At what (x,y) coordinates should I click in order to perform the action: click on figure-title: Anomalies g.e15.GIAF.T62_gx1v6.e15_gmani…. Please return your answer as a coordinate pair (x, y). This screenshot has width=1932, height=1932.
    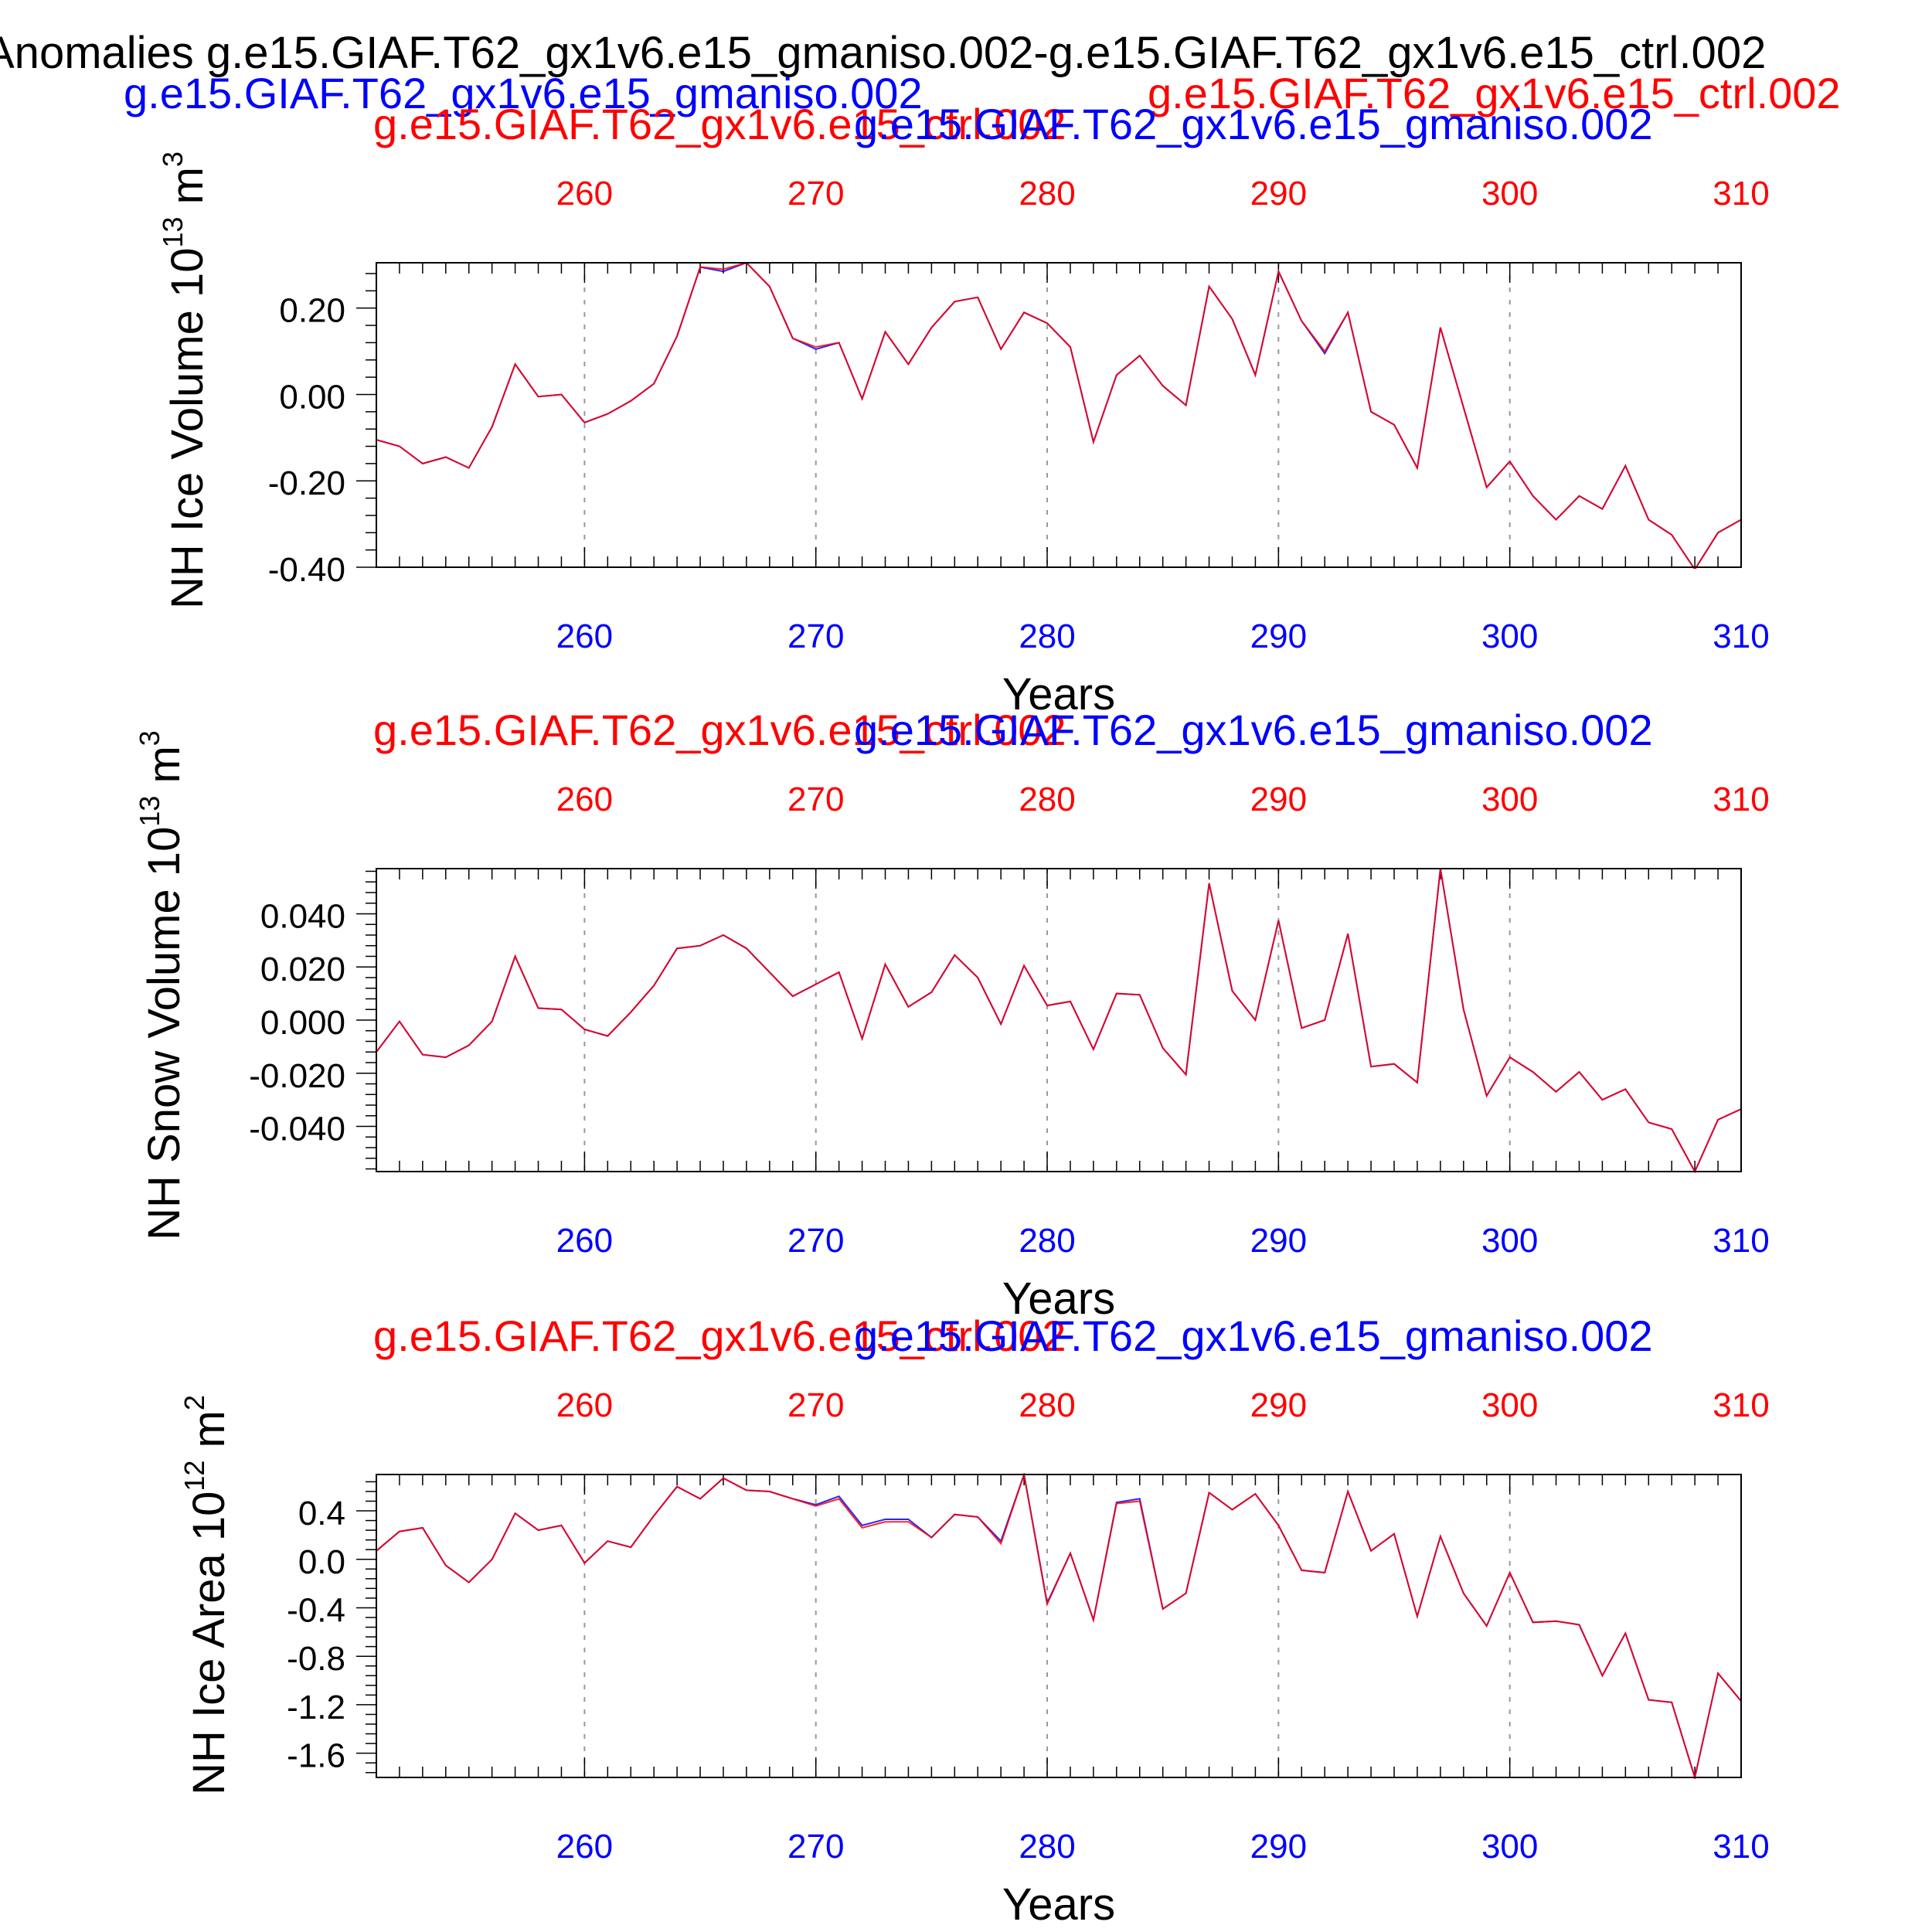
    Looking at the image, I should click on (883, 53).